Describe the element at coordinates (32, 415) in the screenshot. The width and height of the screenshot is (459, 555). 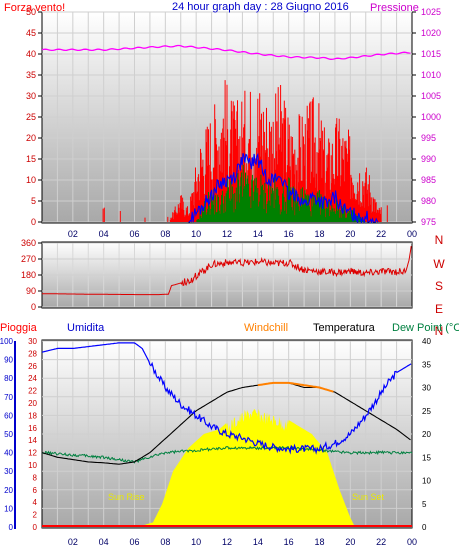
I see `rain-ytick-label: 18` at that location.